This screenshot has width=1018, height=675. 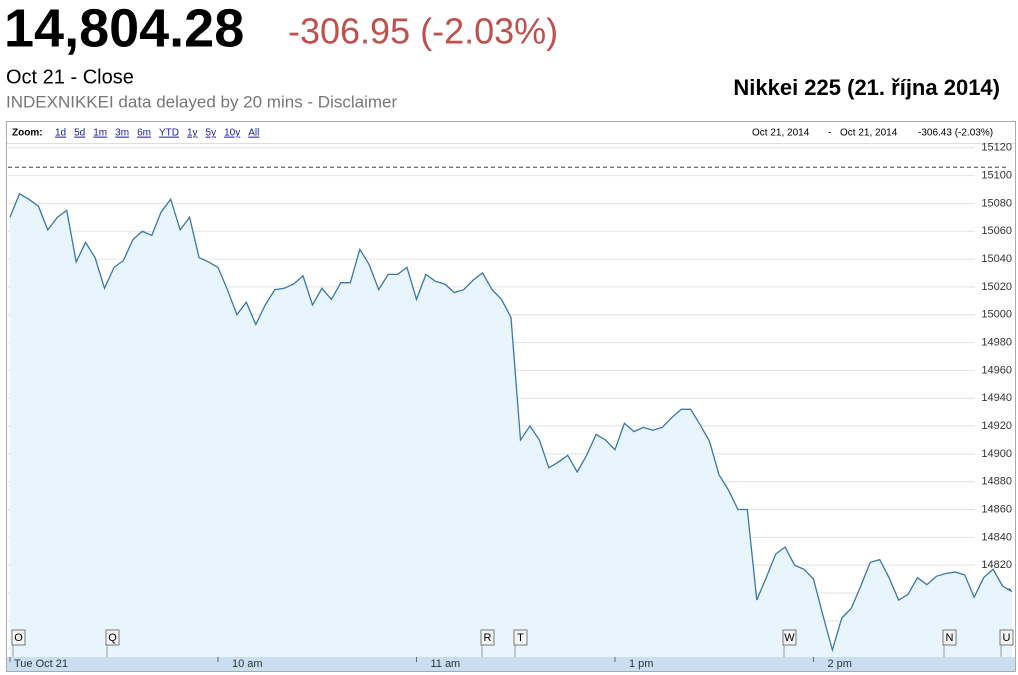 I want to click on zoom-option: 6m, so click(x=144, y=133).